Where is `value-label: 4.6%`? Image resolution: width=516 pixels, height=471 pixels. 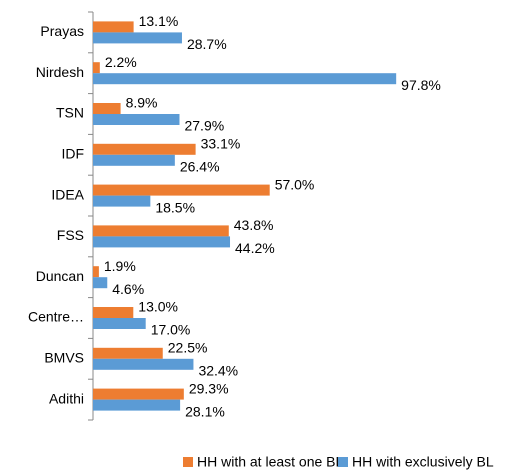 value-label: 4.6% is located at coordinates (128, 289).